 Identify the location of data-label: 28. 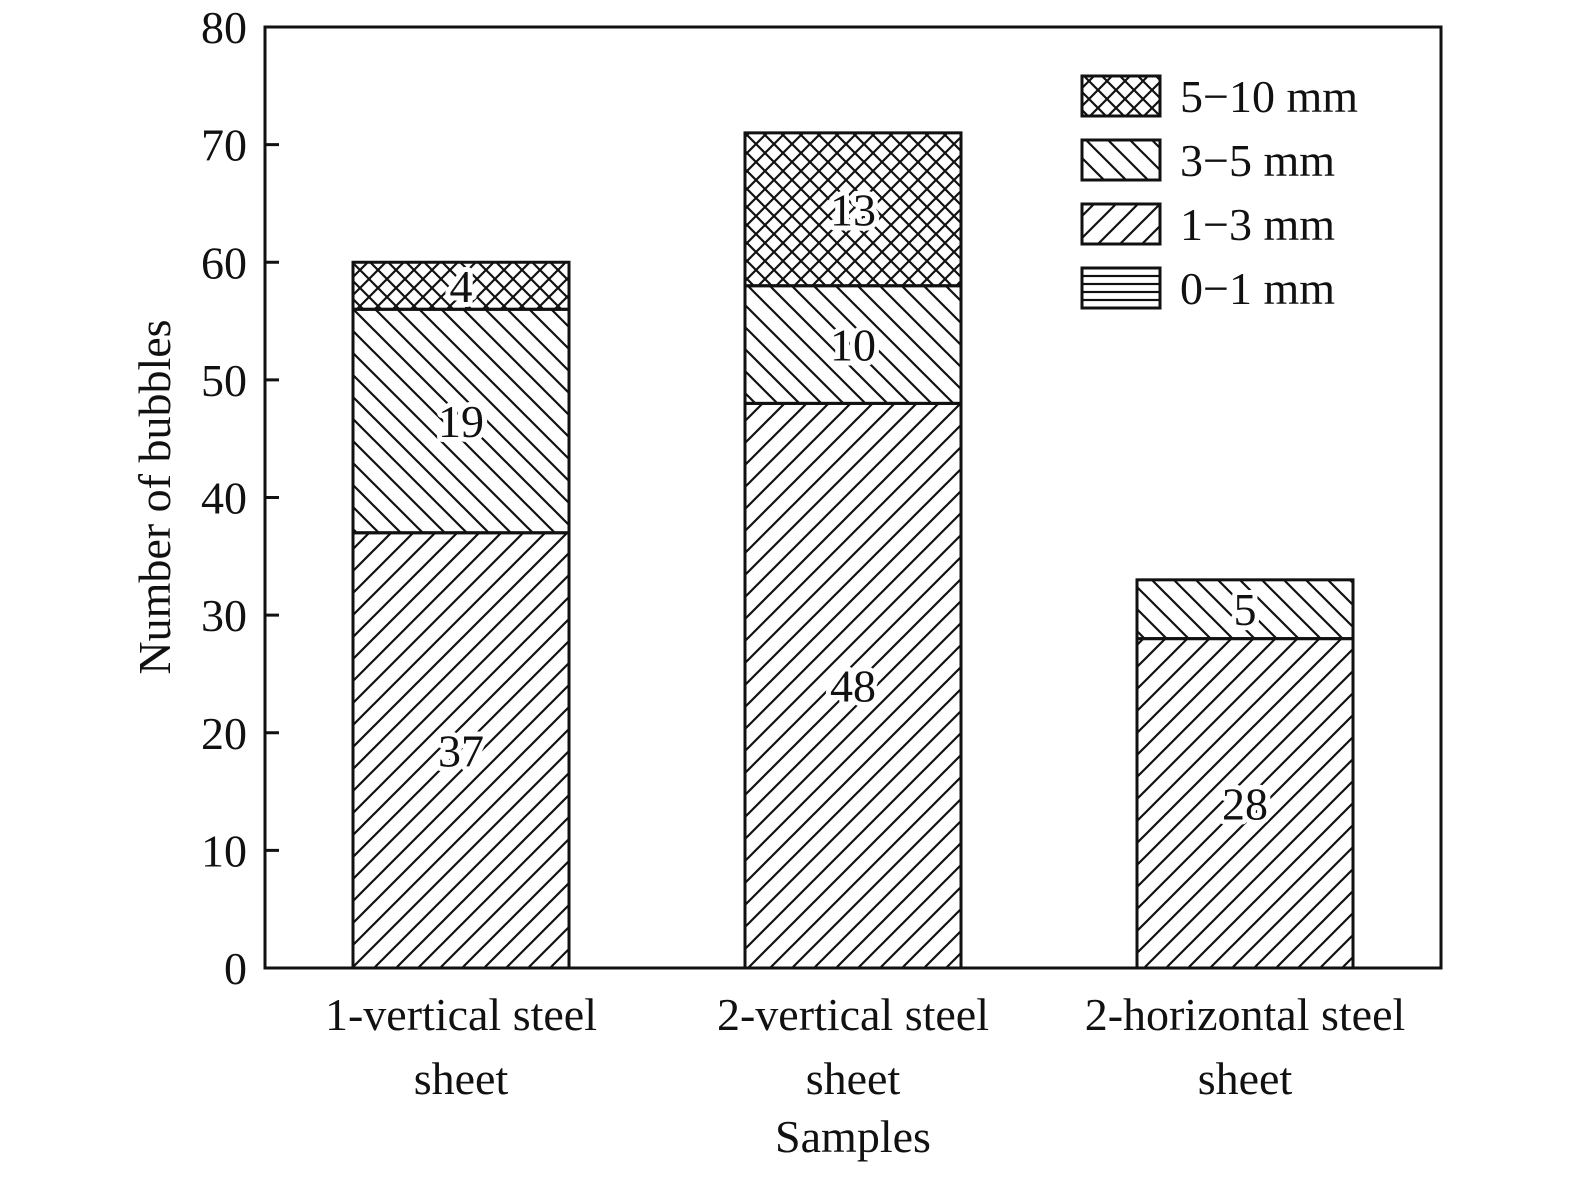
(1245, 803).